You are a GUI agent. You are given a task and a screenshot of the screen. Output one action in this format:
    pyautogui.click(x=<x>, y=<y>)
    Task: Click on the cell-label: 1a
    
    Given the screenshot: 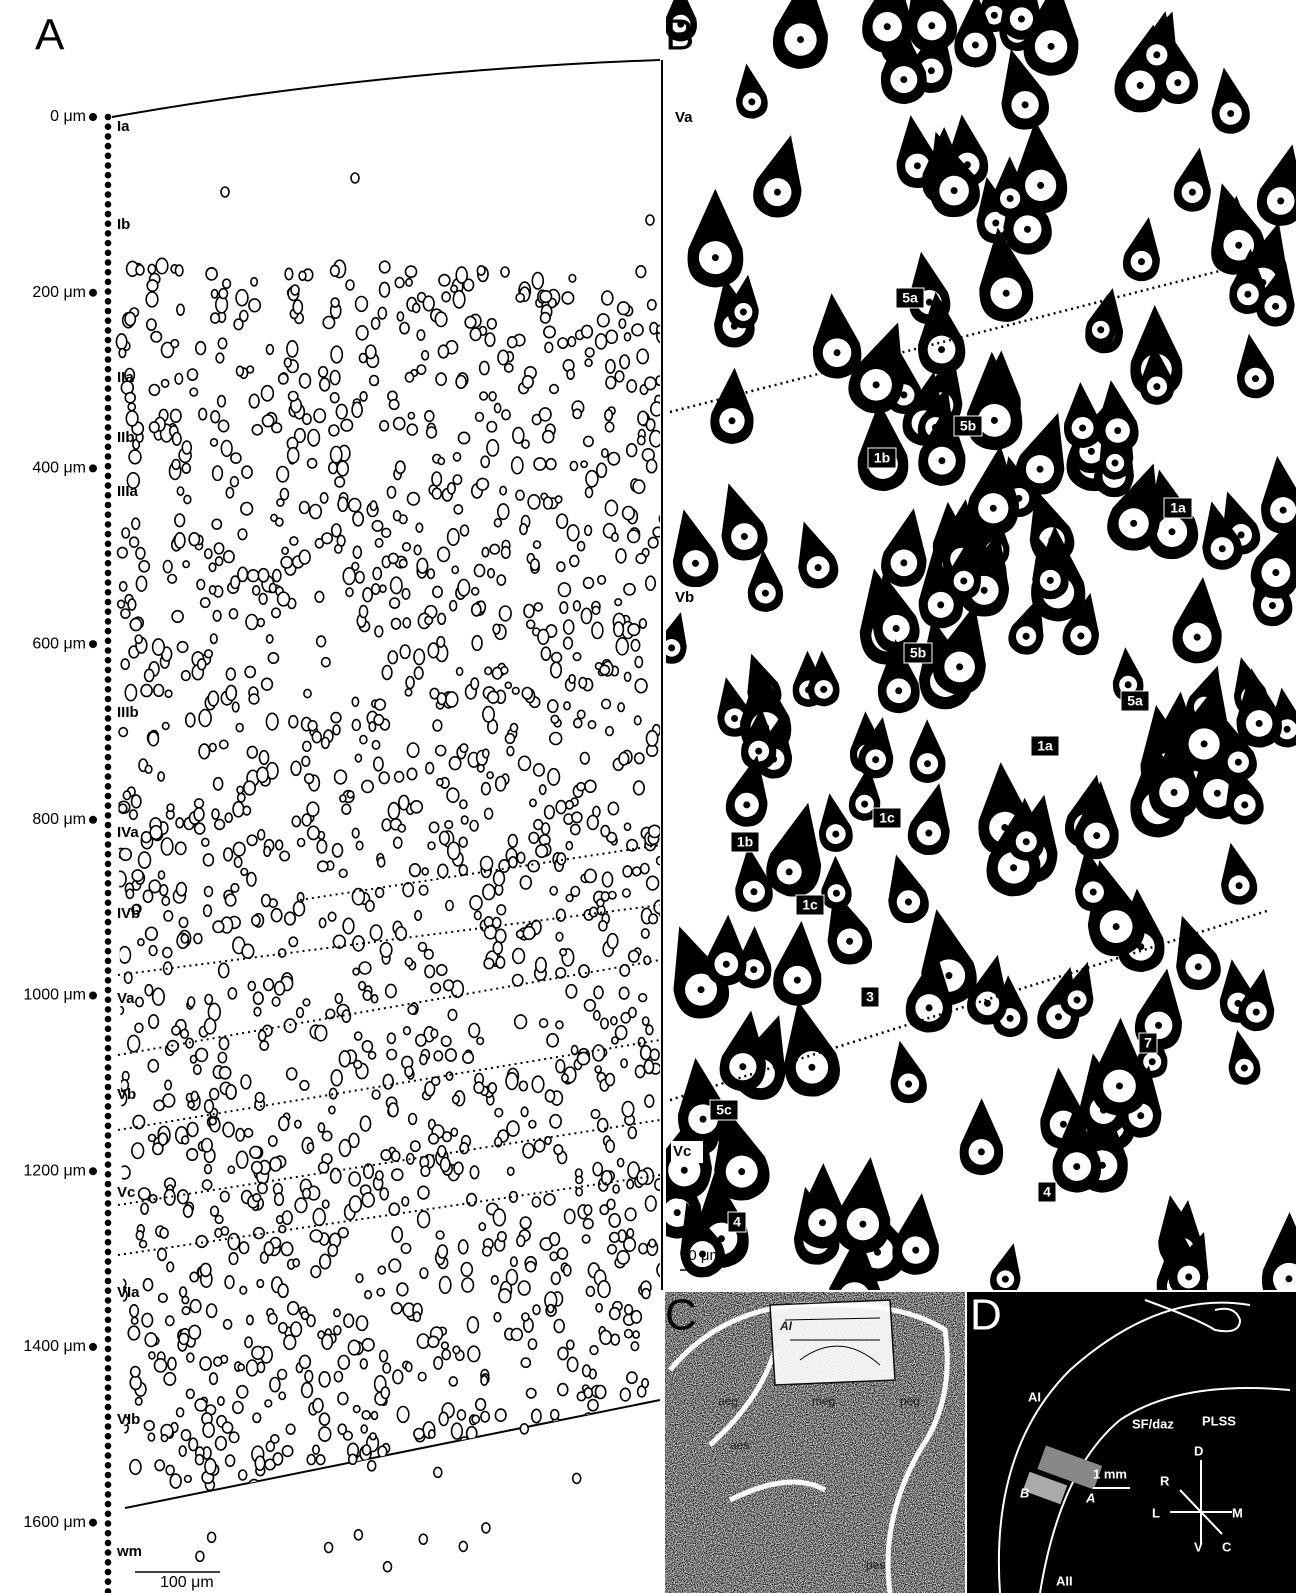 What is the action you would take?
    pyautogui.click(x=1045, y=746)
    